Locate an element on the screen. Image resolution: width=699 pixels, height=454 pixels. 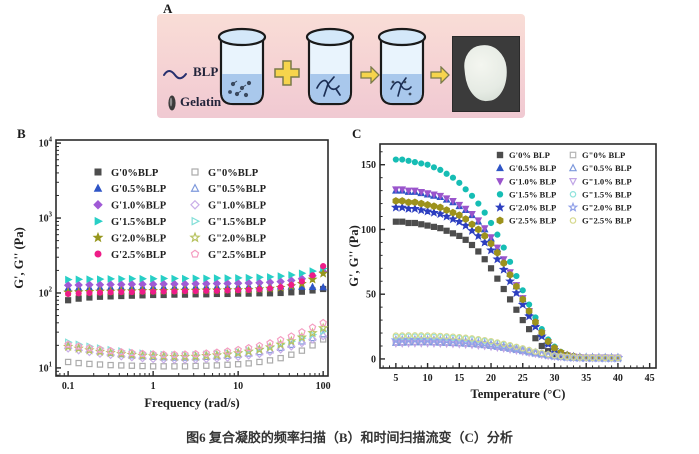
arrow-right-icon is located at coordinates (440, 75).